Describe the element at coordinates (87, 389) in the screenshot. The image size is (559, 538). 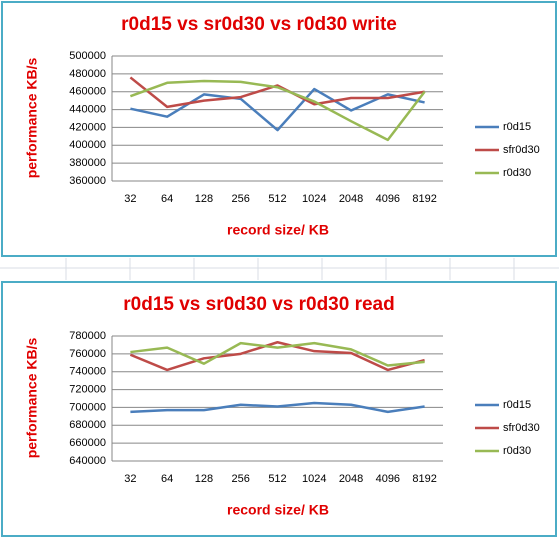
I see `y-tick-label: 720000` at that location.